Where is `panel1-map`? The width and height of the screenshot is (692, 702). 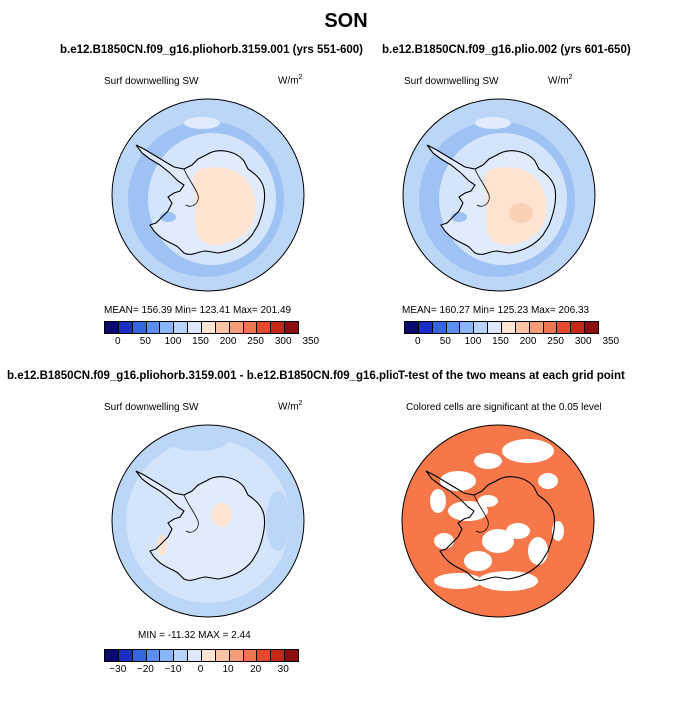
panel1-map is located at coordinates (208, 195).